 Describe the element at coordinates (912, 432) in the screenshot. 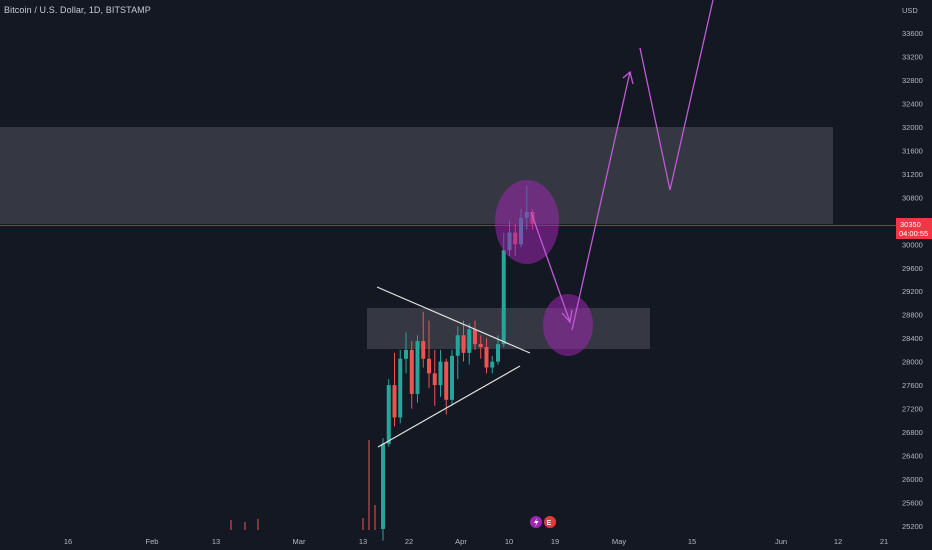

I see `y-tick-label: 26800` at that location.